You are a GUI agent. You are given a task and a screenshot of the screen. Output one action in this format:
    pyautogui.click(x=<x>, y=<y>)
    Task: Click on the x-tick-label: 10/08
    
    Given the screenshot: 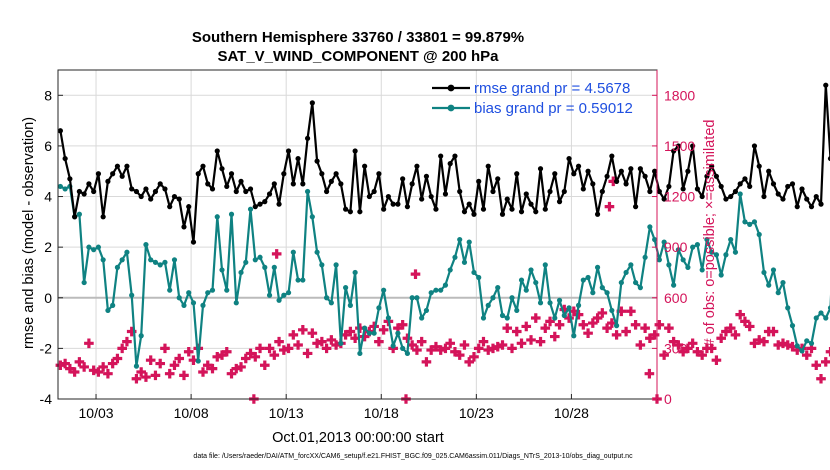 What is the action you would take?
    pyautogui.click(x=191, y=413)
    